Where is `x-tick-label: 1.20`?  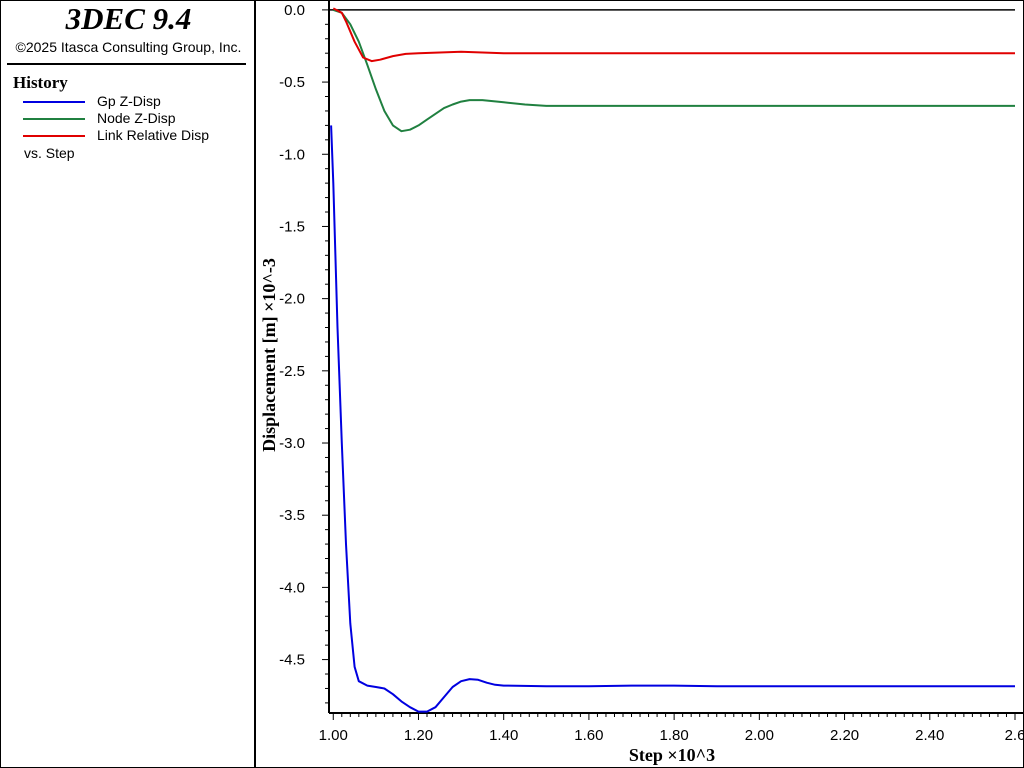 x-tick-label: 1.20 is located at coordinates (418, 735).